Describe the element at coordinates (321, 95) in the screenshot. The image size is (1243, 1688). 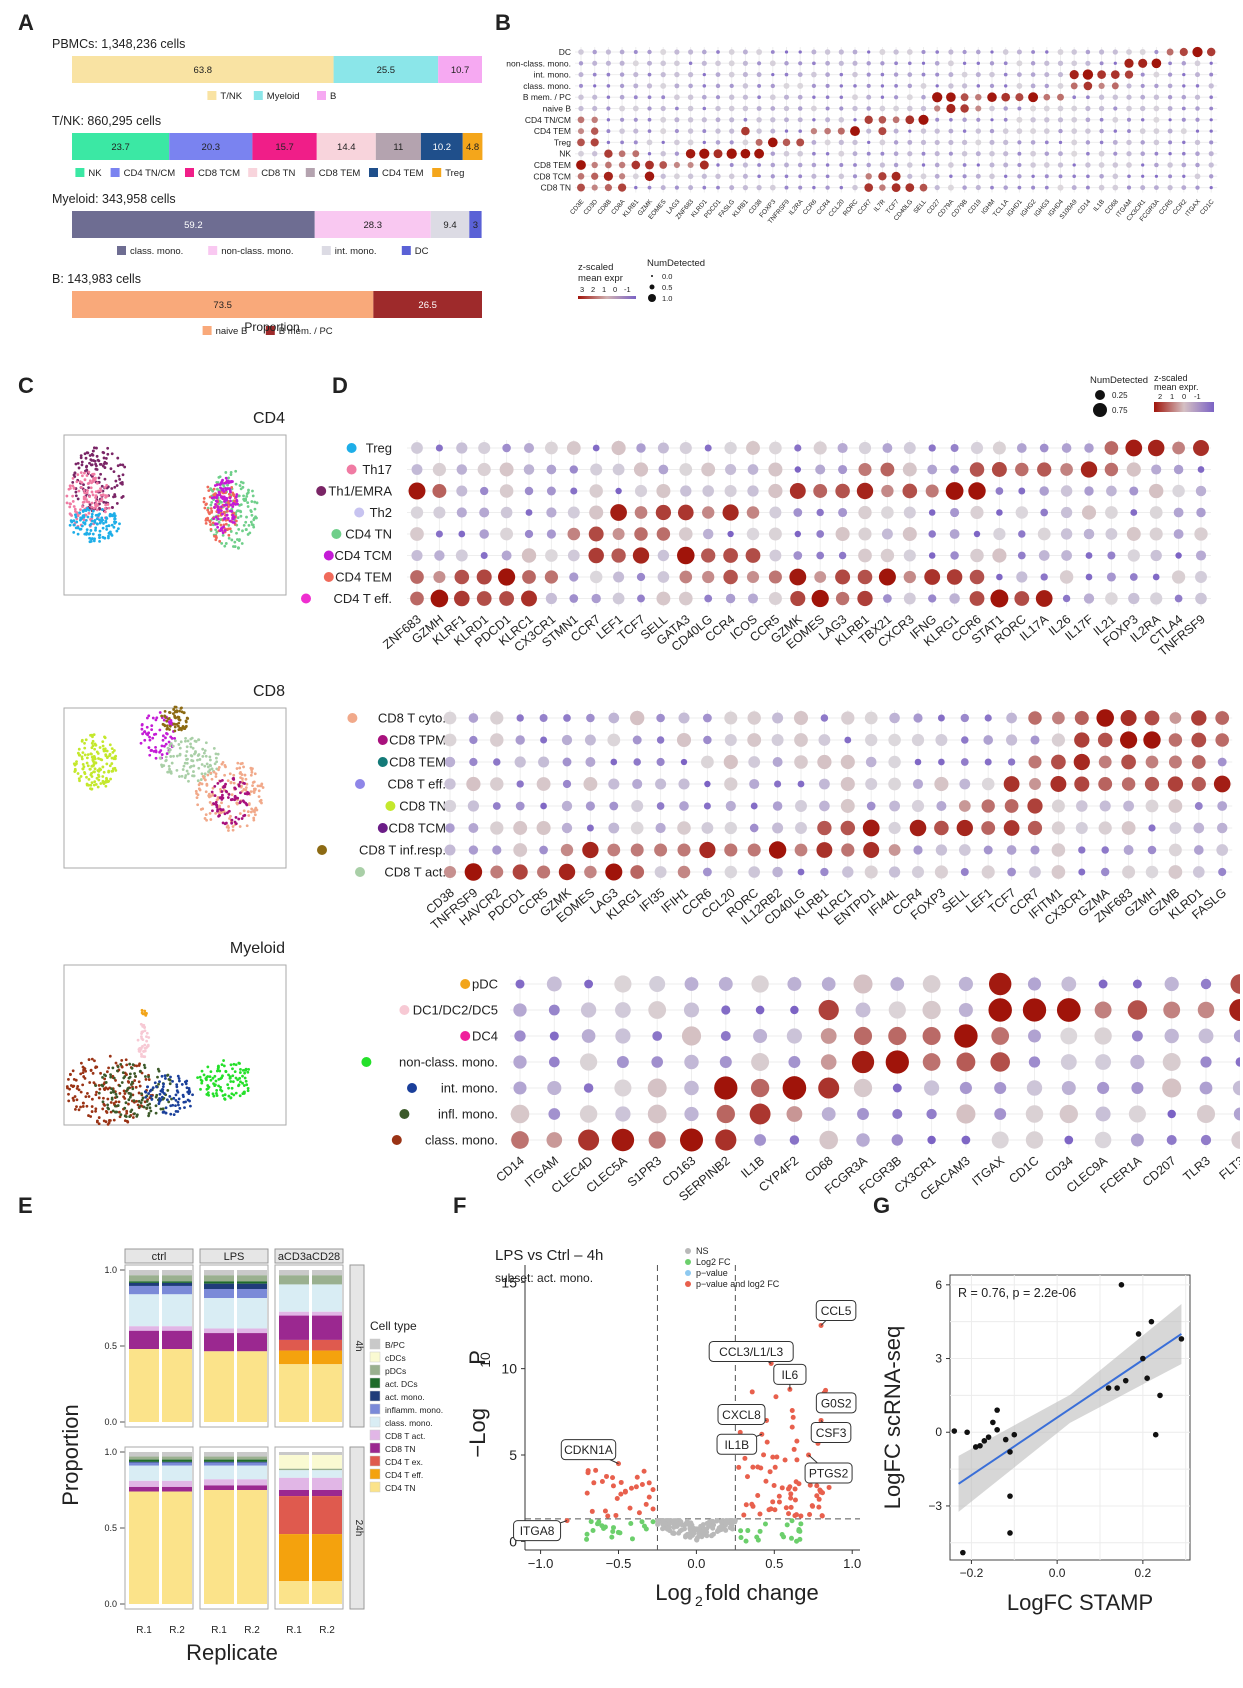
I see `legend-swatch` at that location.